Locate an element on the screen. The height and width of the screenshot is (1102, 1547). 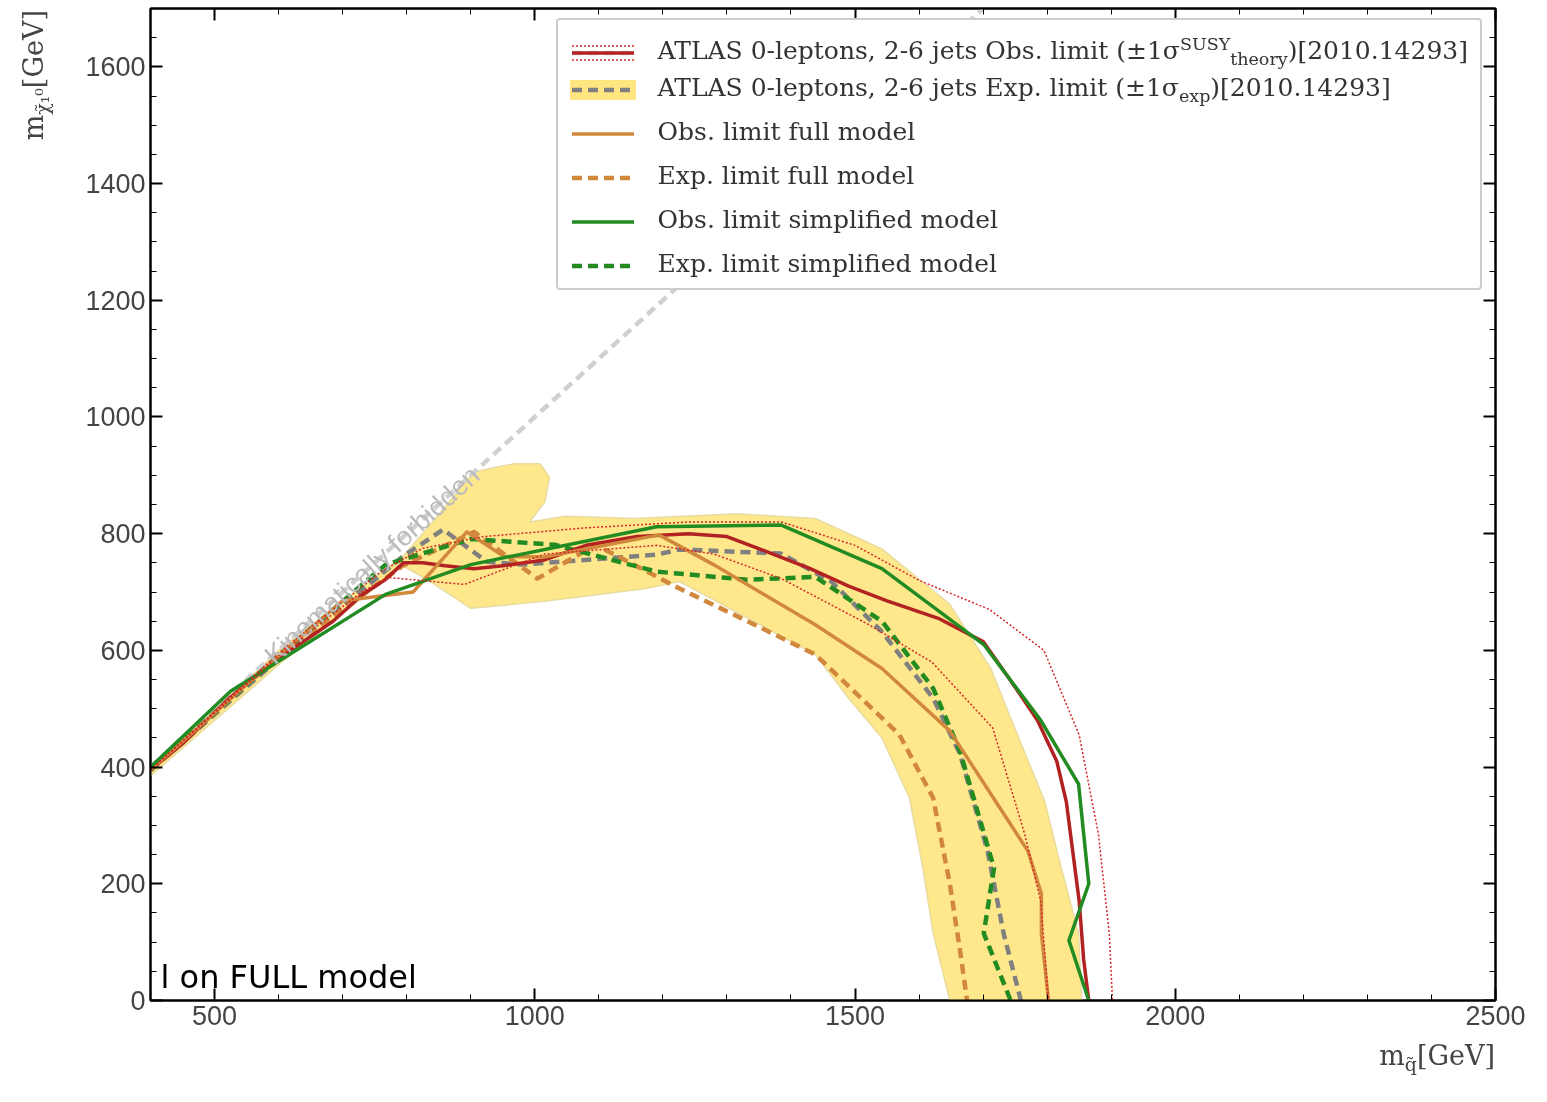
annotation: l on FULL model is located at coordinates (288, 976).